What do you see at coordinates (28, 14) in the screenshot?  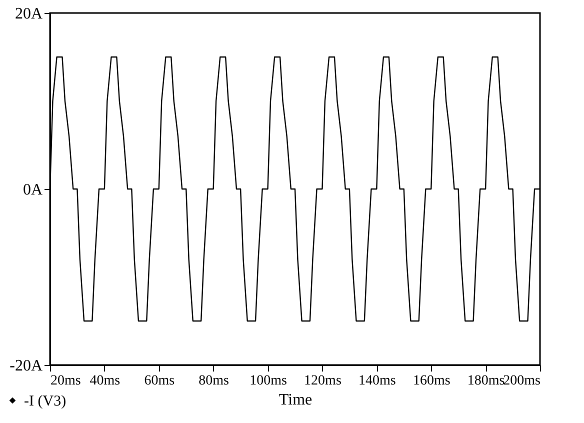 I see `y-tick-label: 20A` at bounding box center [28, 14].